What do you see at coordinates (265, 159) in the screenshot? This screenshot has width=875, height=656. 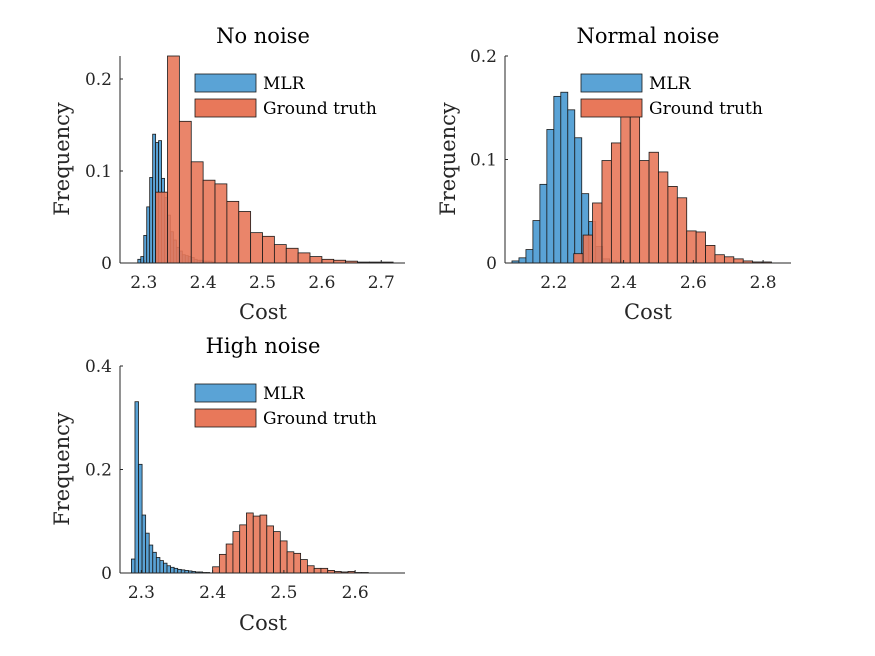 I see `bars-layer` at bounding box center [265, 159].